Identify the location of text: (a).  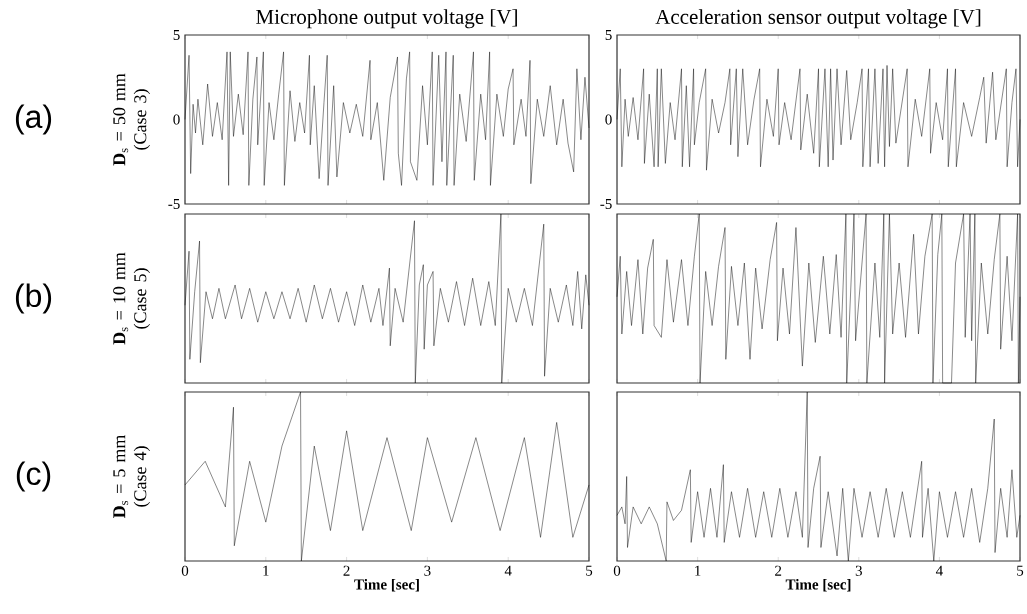
(33, 119).